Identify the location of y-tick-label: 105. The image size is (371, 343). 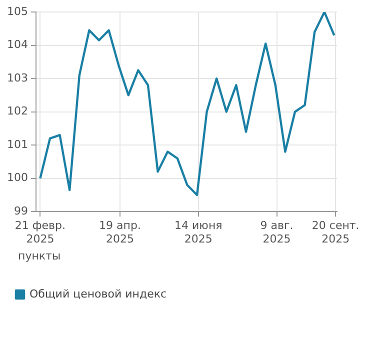
(17, 11).